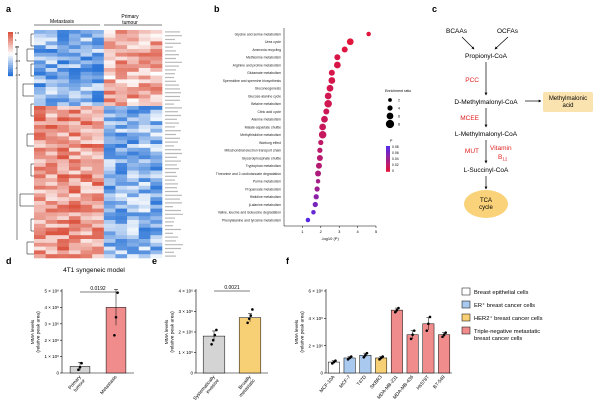 The width and height of the screenshot is (600, 412). Describe the element at coordinates (323, 127) in the screenshot. I see `enrichment-dot` at that location.